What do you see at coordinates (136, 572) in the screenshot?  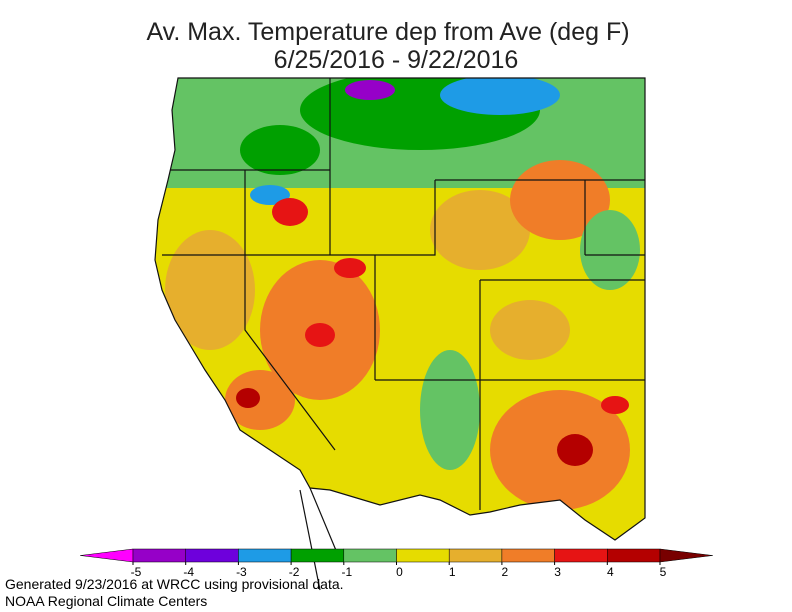 I see `colorbar-tick-label: -5` at bounding box center [136, 572].